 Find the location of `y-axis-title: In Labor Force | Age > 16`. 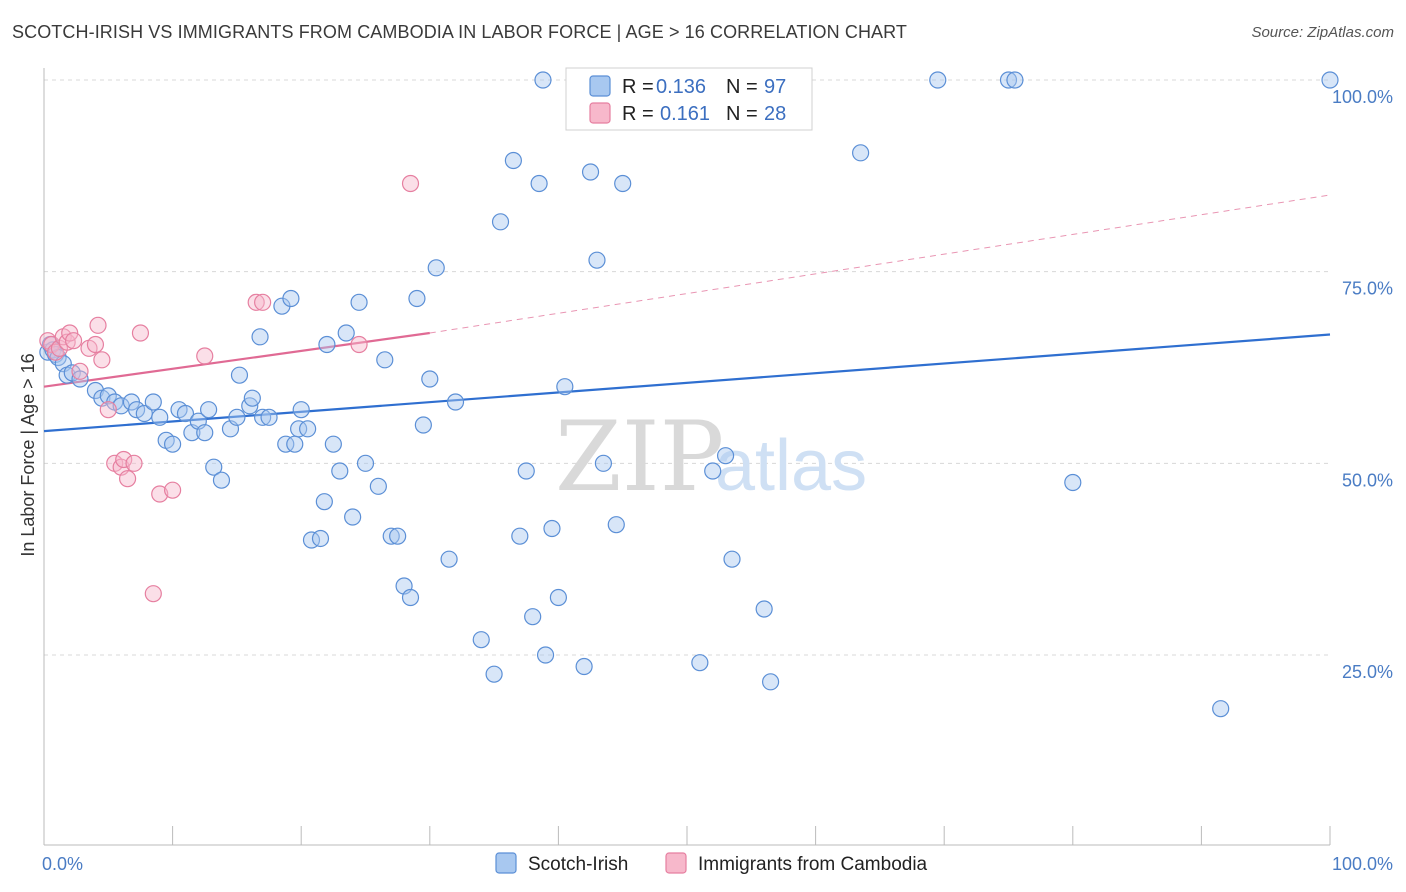

y-axis-title: In Labor Force | Age > 16 is located at coordinates (28, 454).